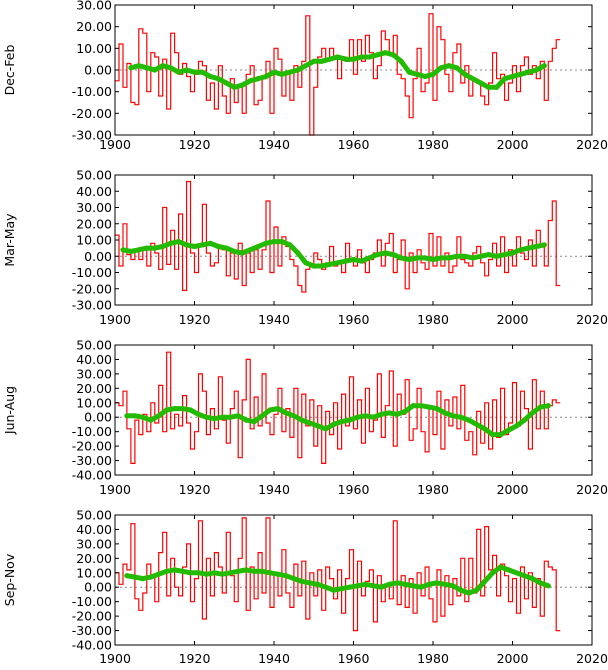 Image resolution: width=608 pixels, height=670 pixels. I want to click on raw-series-step-line, so click(338, 574).